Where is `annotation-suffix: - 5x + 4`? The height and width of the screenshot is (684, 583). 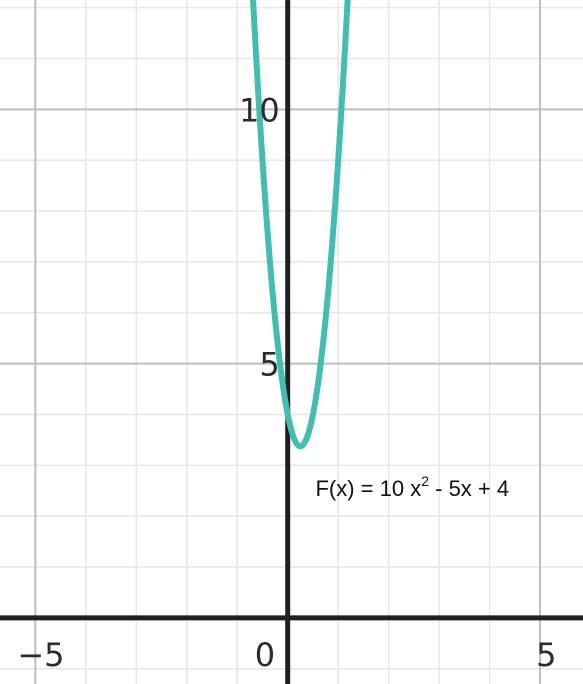
annotation-suffix: - 5x + 4 is located at coordinates (469, 488).